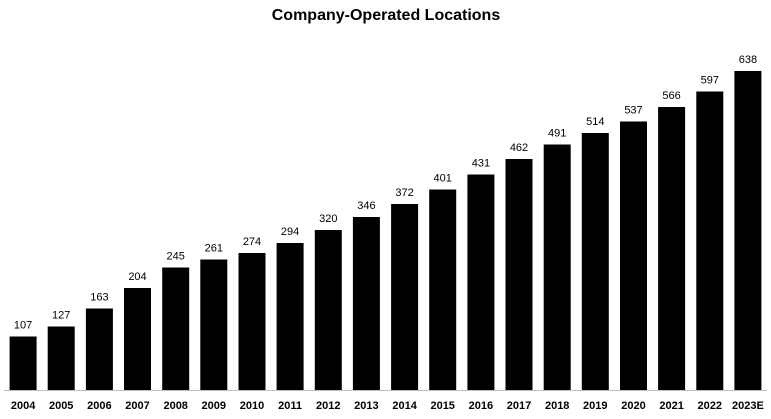  Describe the element at coordinates (442, 406) in the screenshot. I see `x-tick-label-2015: 2015` at that location.